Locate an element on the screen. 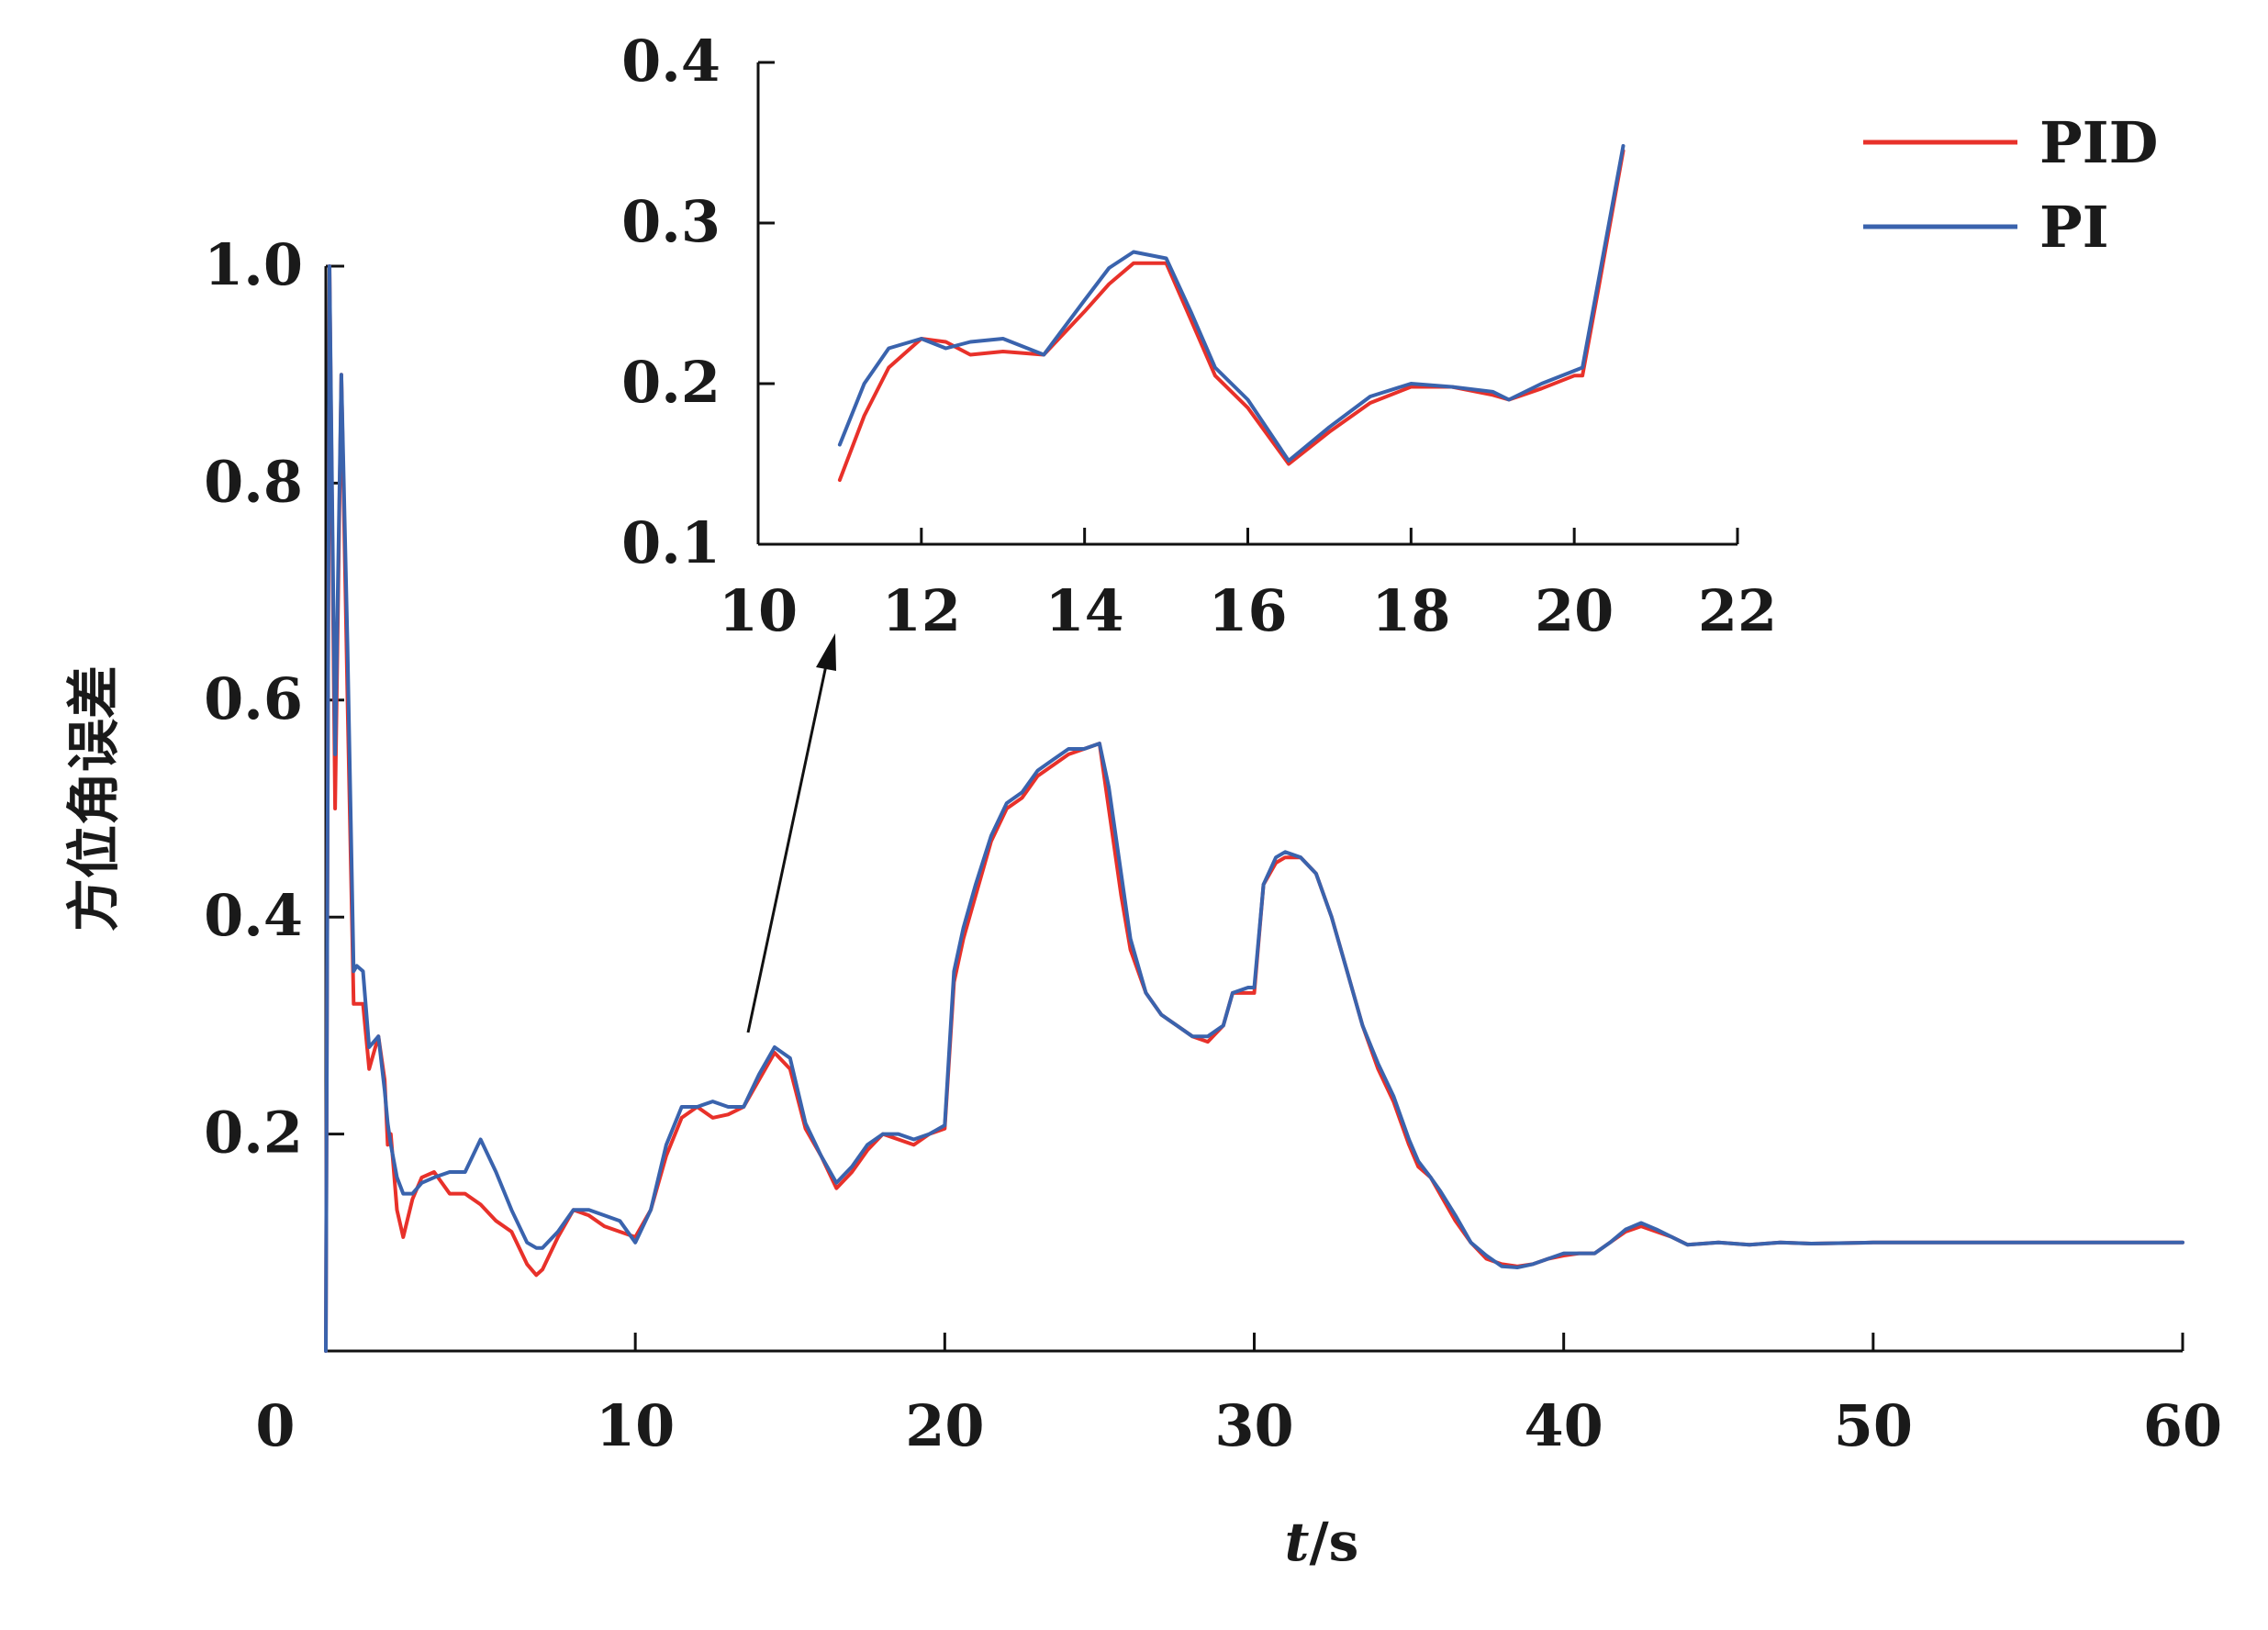  inset-series-line-pi is located at coordinates (1231, 303).